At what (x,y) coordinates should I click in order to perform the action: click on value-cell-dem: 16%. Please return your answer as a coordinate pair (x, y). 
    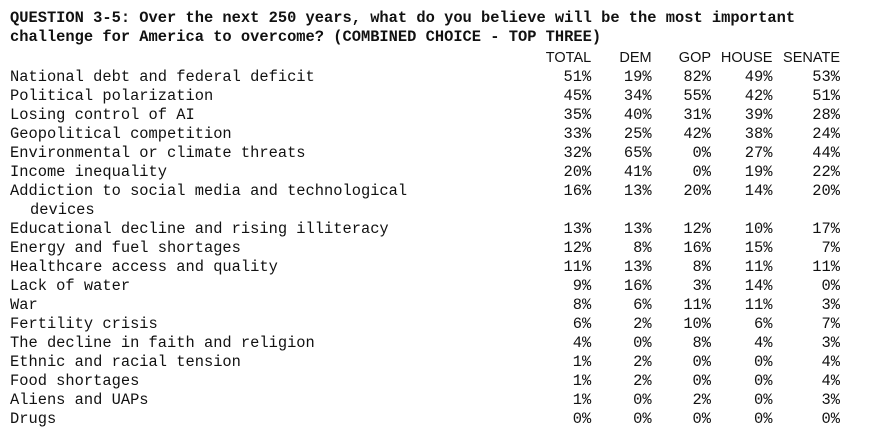
    Looking at the image, I should click on (637, 286).